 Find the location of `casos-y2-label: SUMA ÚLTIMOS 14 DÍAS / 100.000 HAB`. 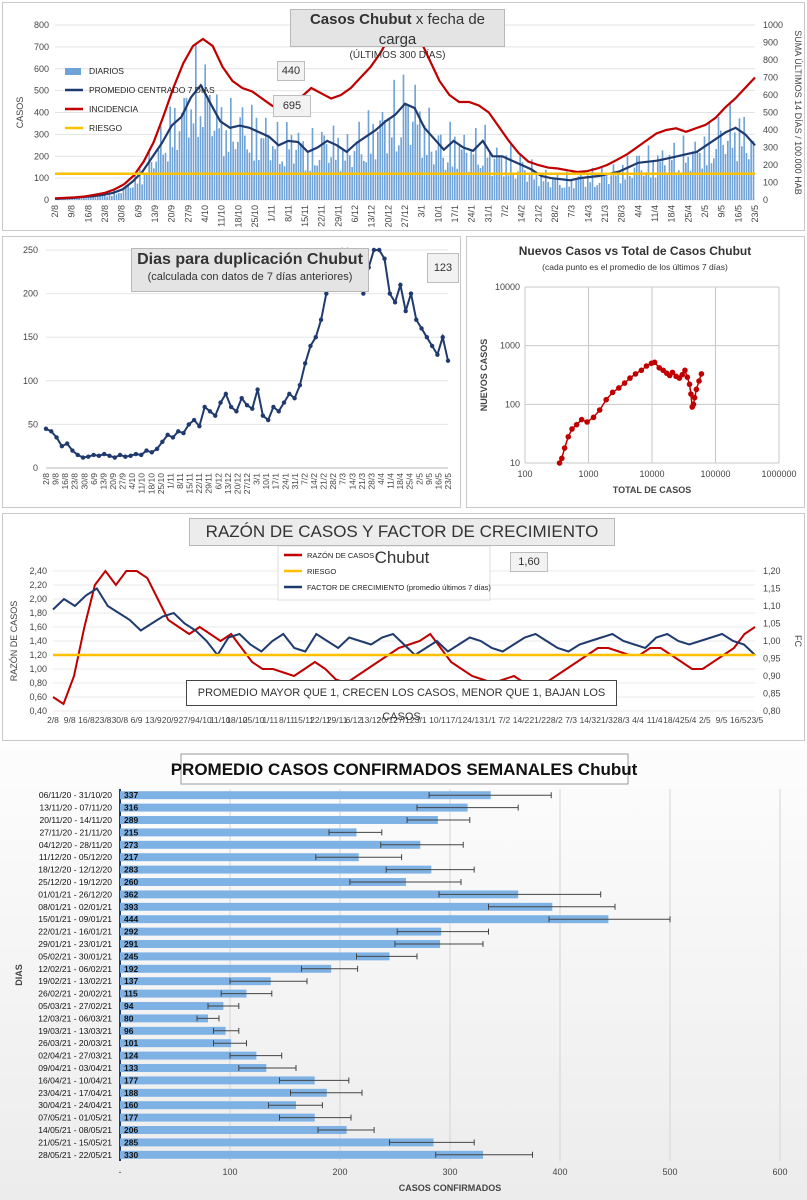

casos-y2-label: SUMA ÚLTIMOS 14 DÍAS / 100.000 HAB is located at coordinates (798, 112).